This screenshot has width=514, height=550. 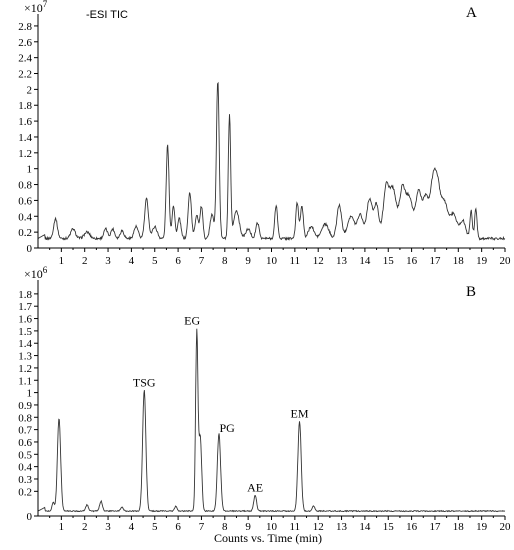 What do you see at coordinates (25, 431) in the screenshot?
I see `y-tick-label: 0.7` at bounding box center [25, 431].